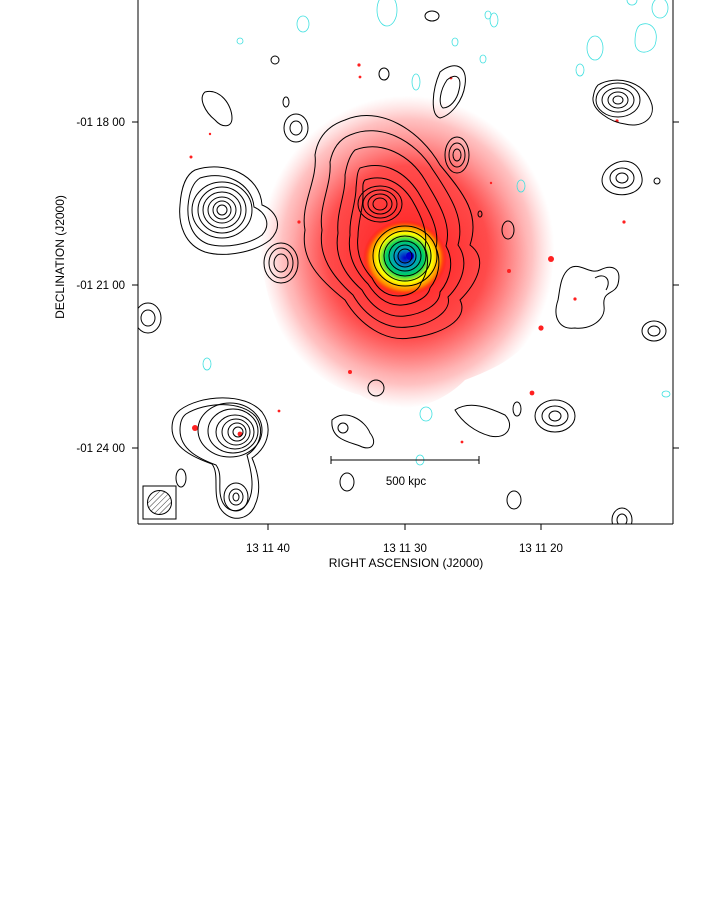 The image size is (708, 917). I want to click on y-tick-labels: -01 18 00 -01 21 00 -01 24 00, so click(100, 286).